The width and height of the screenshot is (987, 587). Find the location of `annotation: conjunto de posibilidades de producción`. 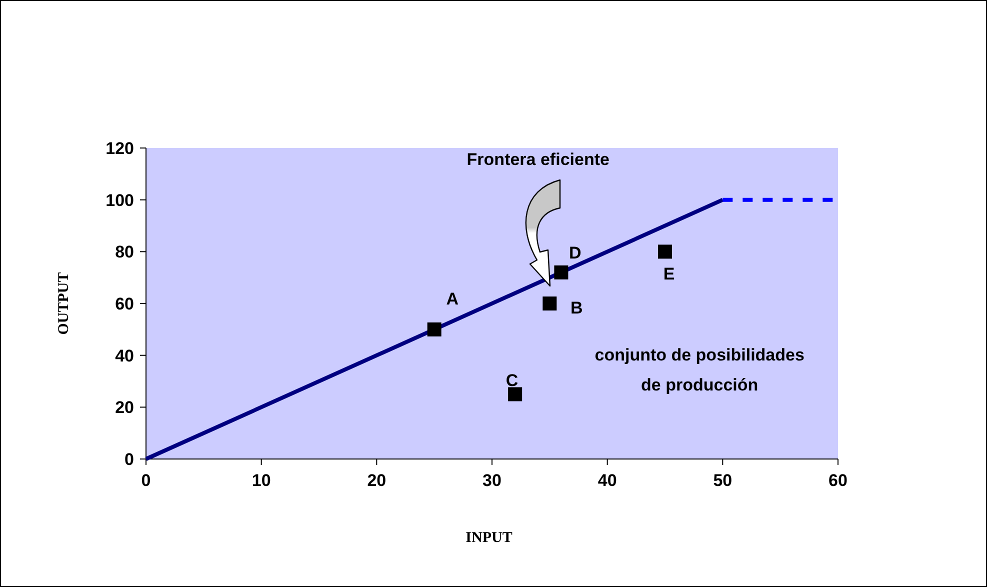

annotation: conjunto de posibilidades de producción is located at coordinates (699, 370).